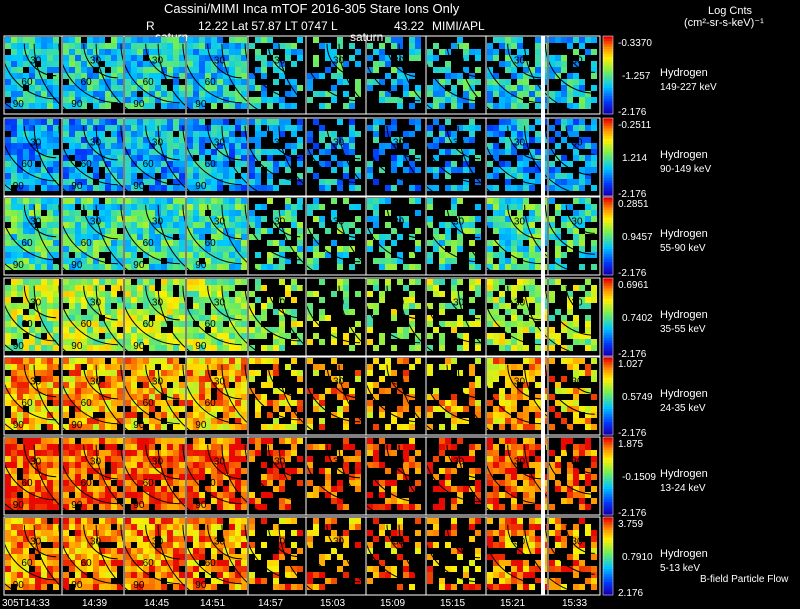 This screenshot has width=800, height=609. What do you see at coordinates (150, 394) in the screenshot?
I see `contour-line` at bounding box center [150, 394].